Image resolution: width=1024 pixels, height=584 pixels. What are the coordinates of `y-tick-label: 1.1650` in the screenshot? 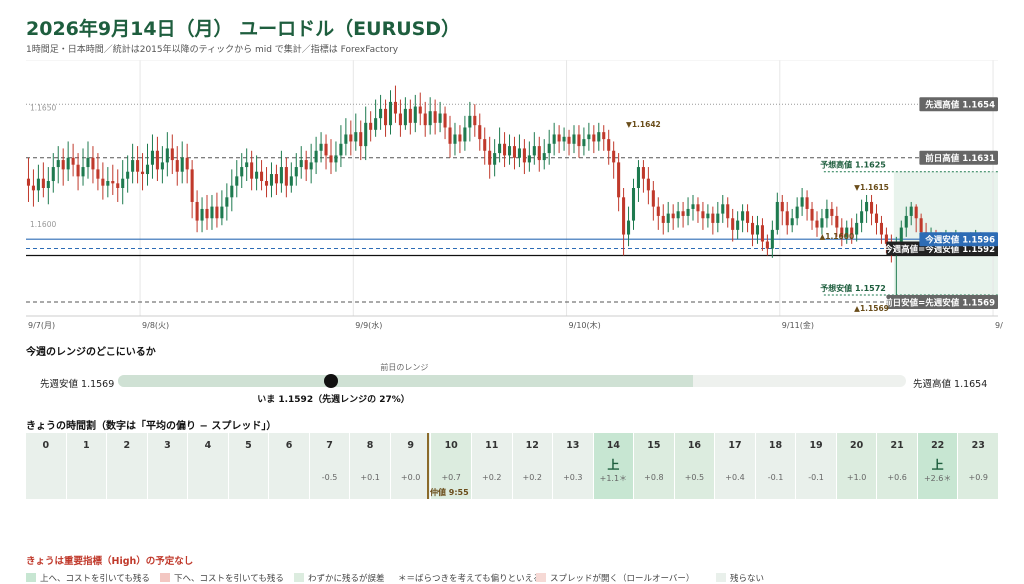 It's located at (43, 108).